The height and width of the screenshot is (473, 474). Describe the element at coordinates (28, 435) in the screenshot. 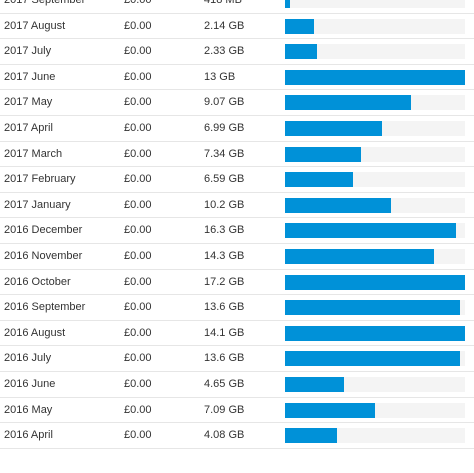

I see `month-label: 2016 April` at that location.